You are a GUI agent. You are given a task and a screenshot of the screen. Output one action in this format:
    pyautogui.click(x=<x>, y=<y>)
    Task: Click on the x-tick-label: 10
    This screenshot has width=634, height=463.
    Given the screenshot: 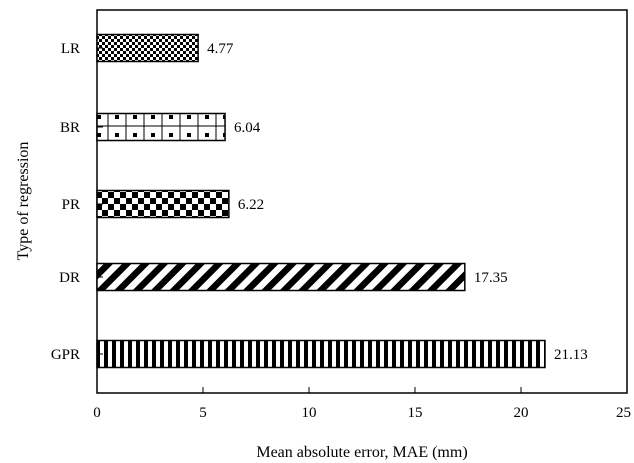 What is the action you would take?
    pyautogui.click(x=309, y=413)
    